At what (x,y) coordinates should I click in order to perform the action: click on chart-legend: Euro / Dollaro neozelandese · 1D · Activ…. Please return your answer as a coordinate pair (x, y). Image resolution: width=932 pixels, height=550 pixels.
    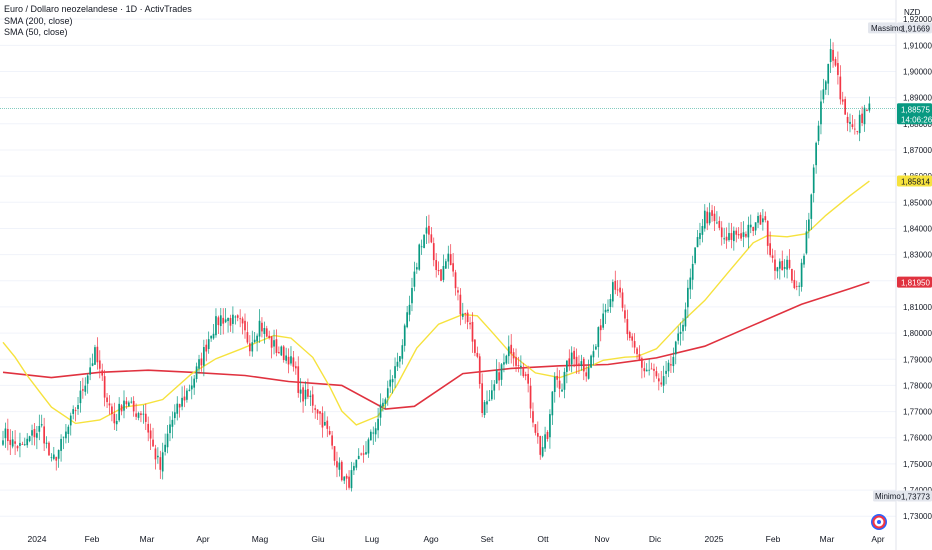
    Looking at the image, I should click on (98, 21).